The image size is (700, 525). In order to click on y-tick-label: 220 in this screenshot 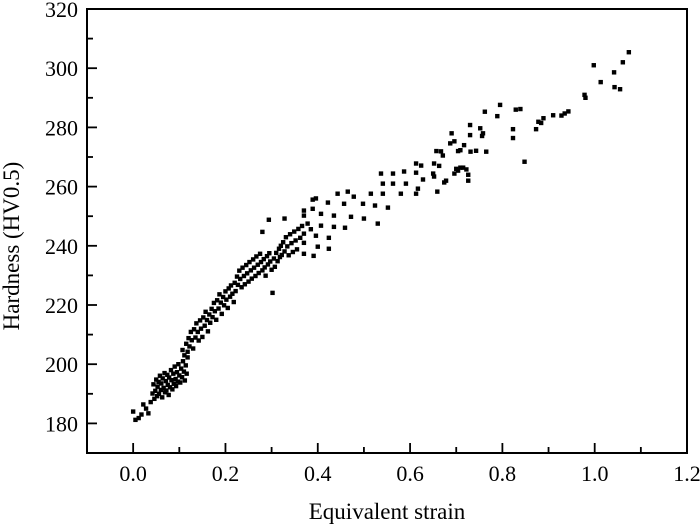, I will do `click(61, 305)`.